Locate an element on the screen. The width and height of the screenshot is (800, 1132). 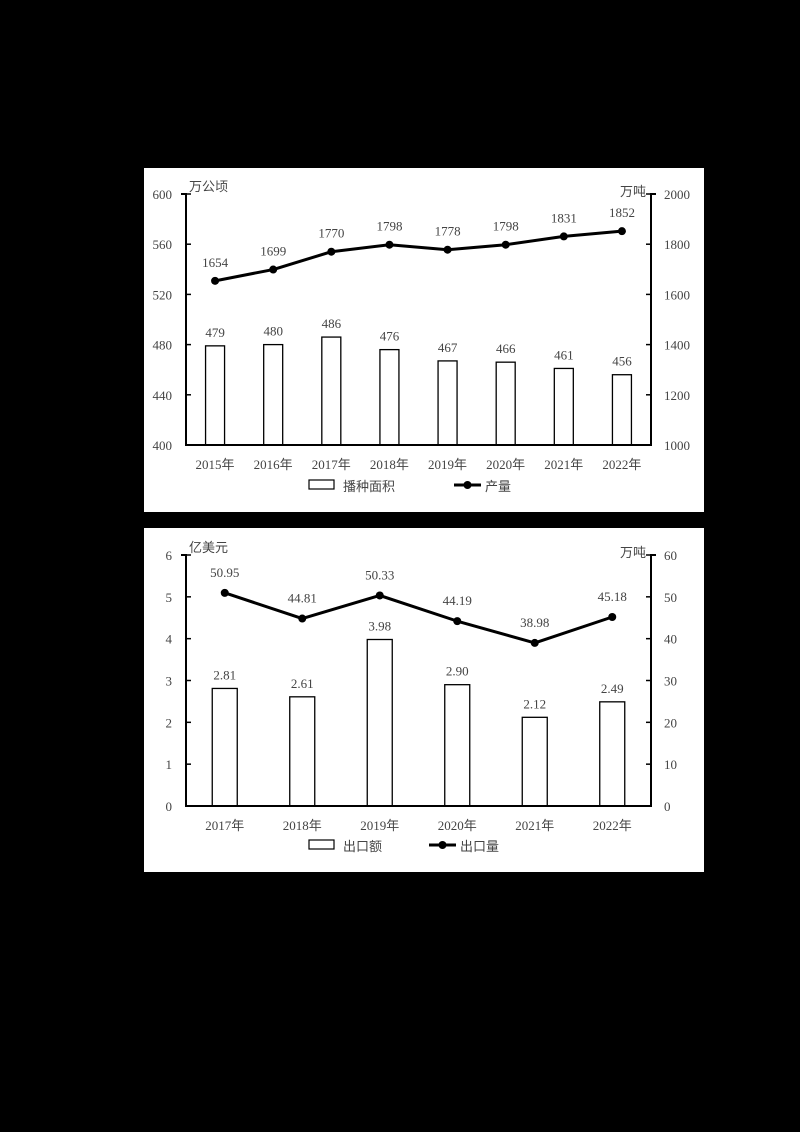
line-value-label: 1778 is located at coordinates (448, 231).